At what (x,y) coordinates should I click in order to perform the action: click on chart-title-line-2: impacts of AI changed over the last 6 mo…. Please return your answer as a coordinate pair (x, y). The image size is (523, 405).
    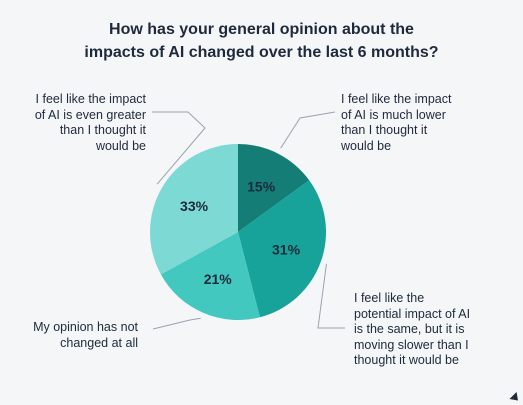
    Looking at the image, I should click on (261, 52).